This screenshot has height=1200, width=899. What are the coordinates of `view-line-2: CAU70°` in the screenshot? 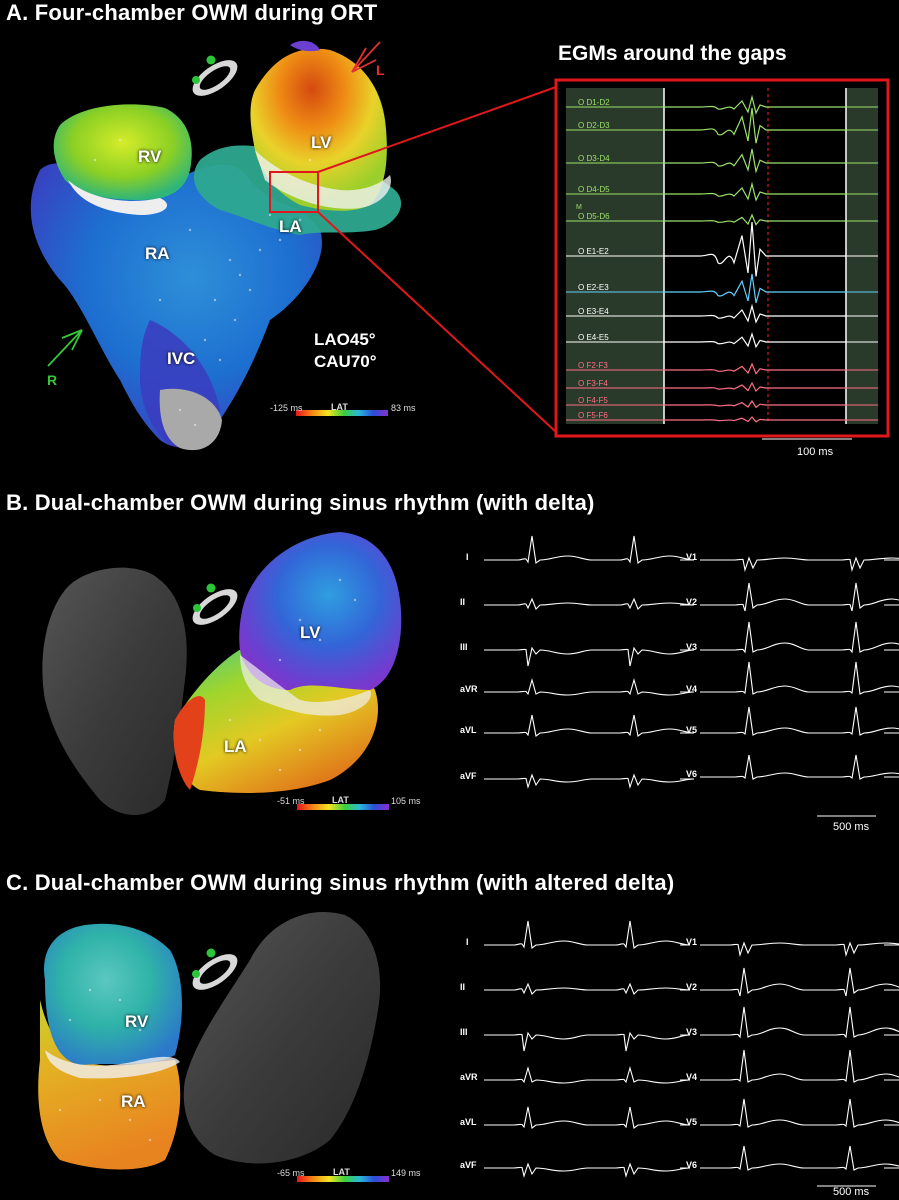 It's located at (345, 361).